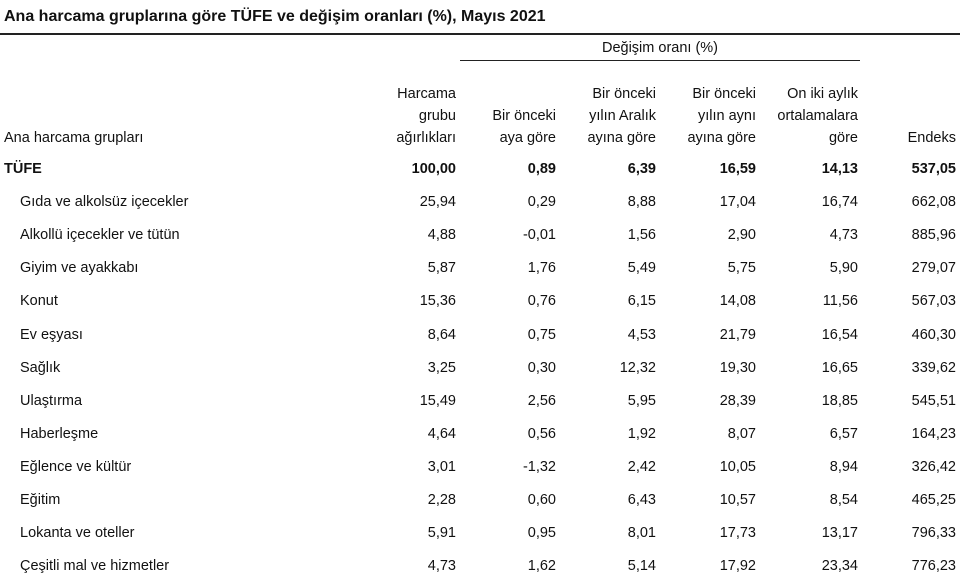 This screenshot has width=960, height=575. I want to click on cell: 8,01, so click(641, 533).